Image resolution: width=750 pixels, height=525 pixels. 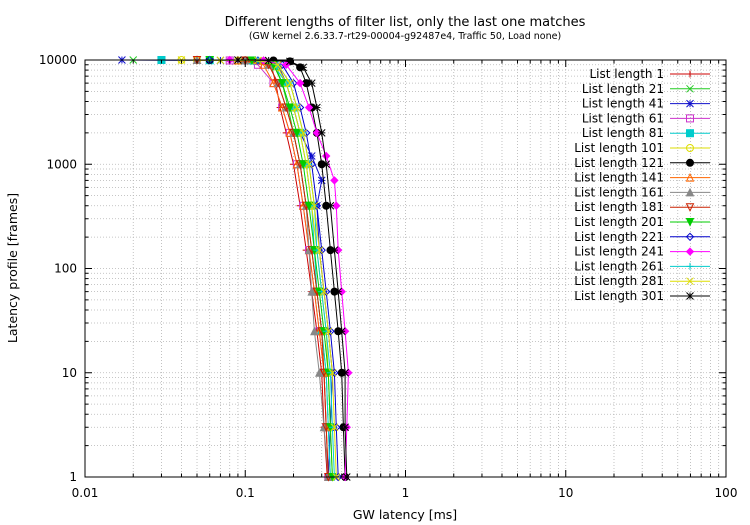 I want to click on legend-entry: List length 1, so click(x=650, y=74).